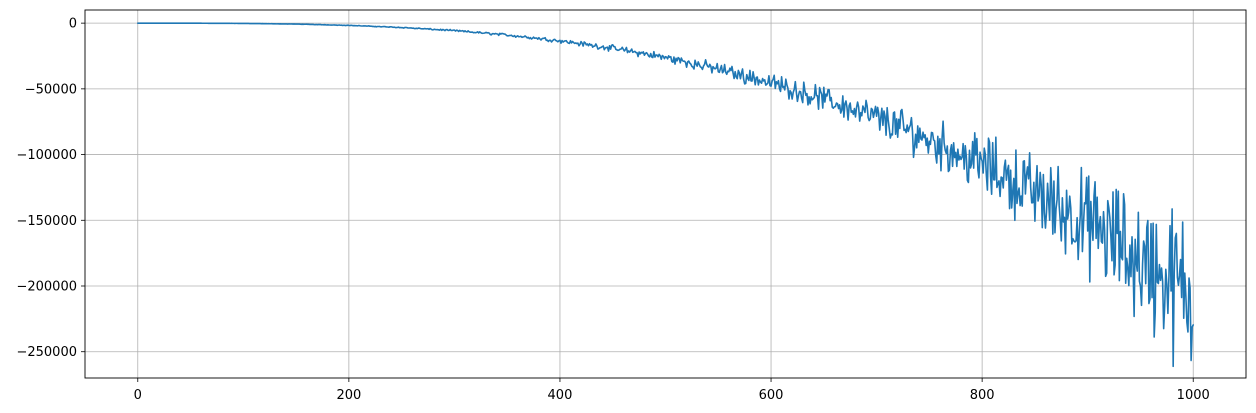  Describe the element at coordinates (1193, 395) in the screenshot. I see `x-tick-label: 1000` at that location.